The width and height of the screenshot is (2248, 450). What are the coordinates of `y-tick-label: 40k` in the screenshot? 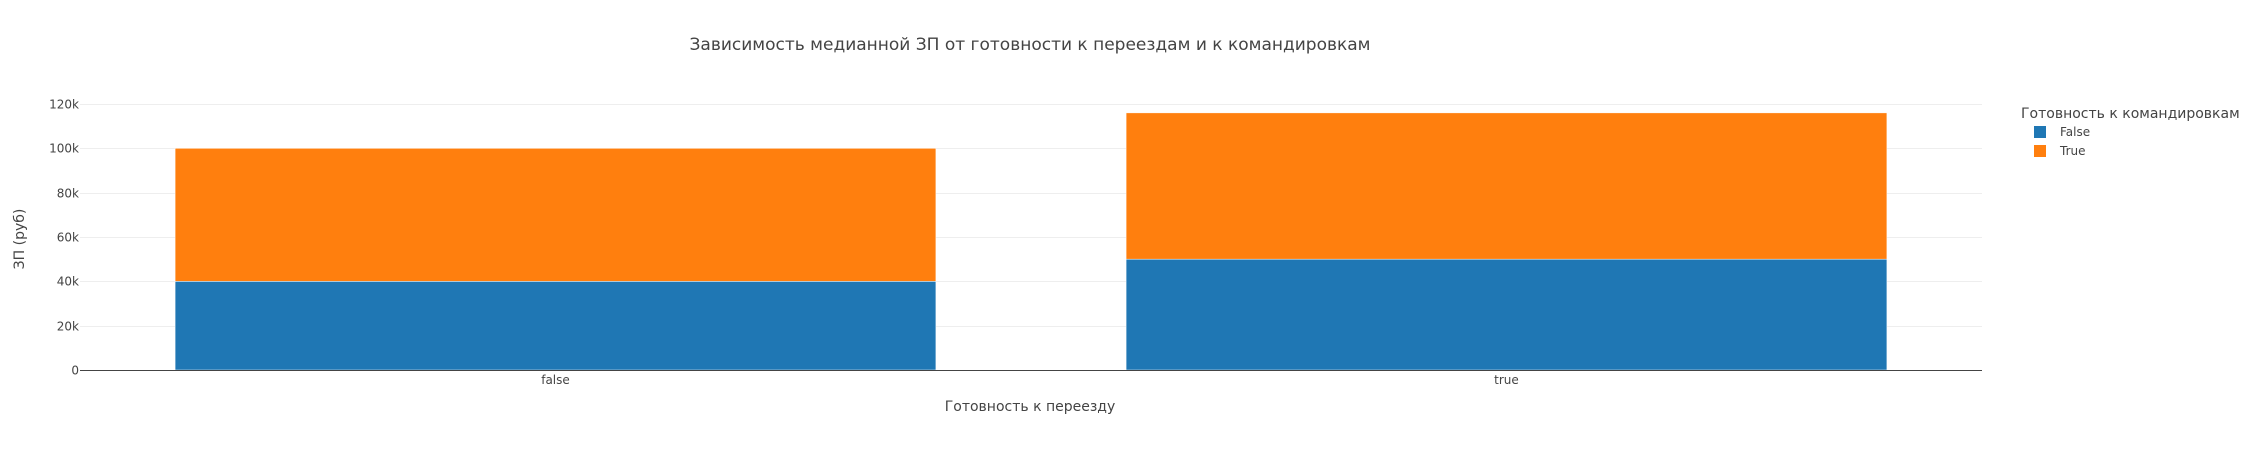 It's located at (68, 282).